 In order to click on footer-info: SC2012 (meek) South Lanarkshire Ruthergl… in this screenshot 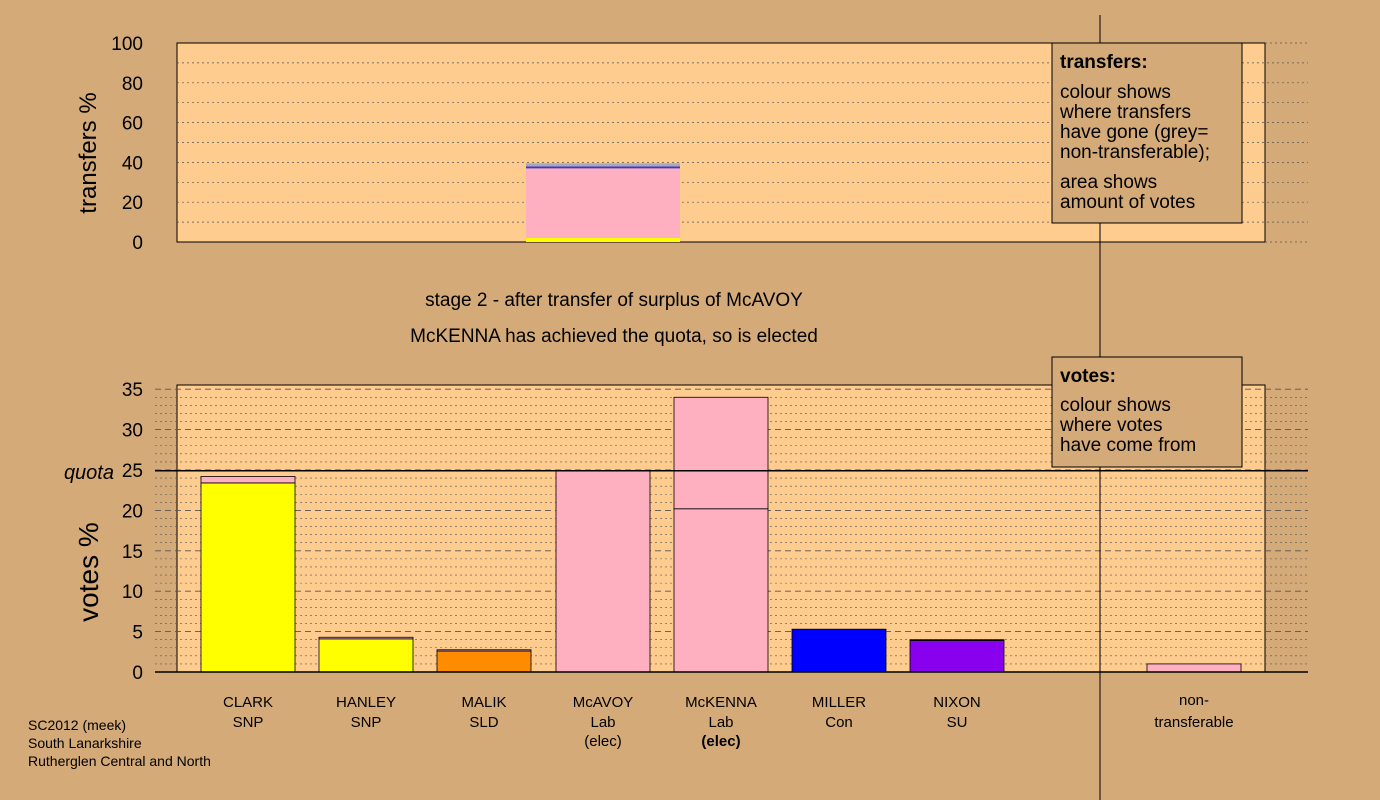, I will do `click(119, 743)`.